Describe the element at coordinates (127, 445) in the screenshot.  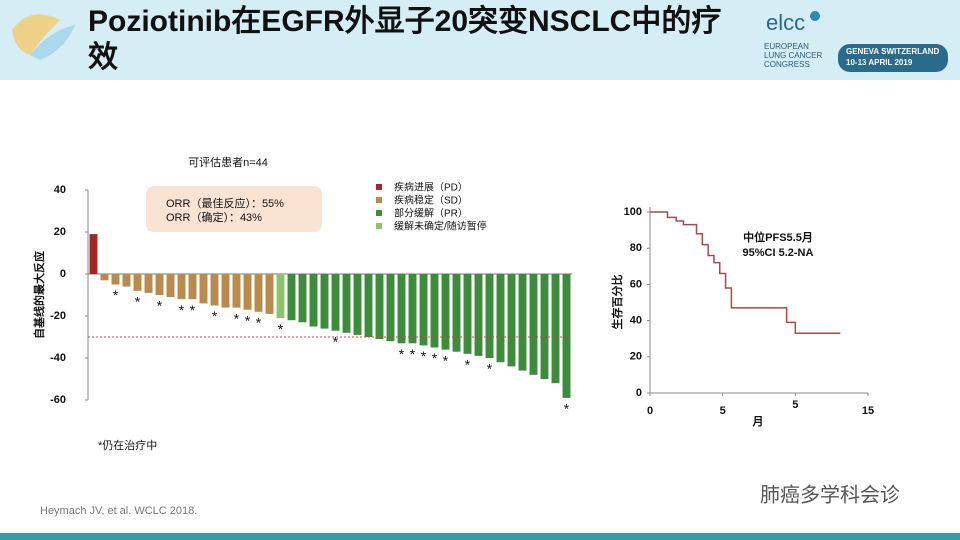
I see `note: *仍在治疗中` at that location.